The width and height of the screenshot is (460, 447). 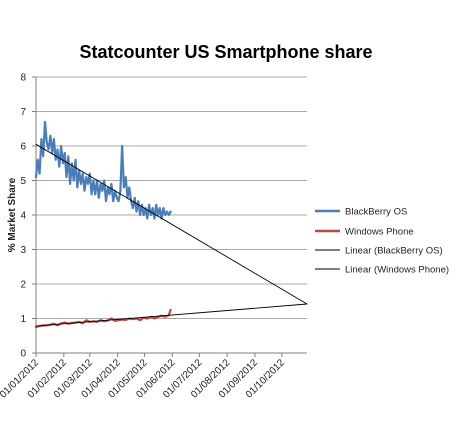 What do you see at coordinates (23, 112) in the screenshot?
I see `y-tick-label-7: 7` at bounding box center [23, 112].